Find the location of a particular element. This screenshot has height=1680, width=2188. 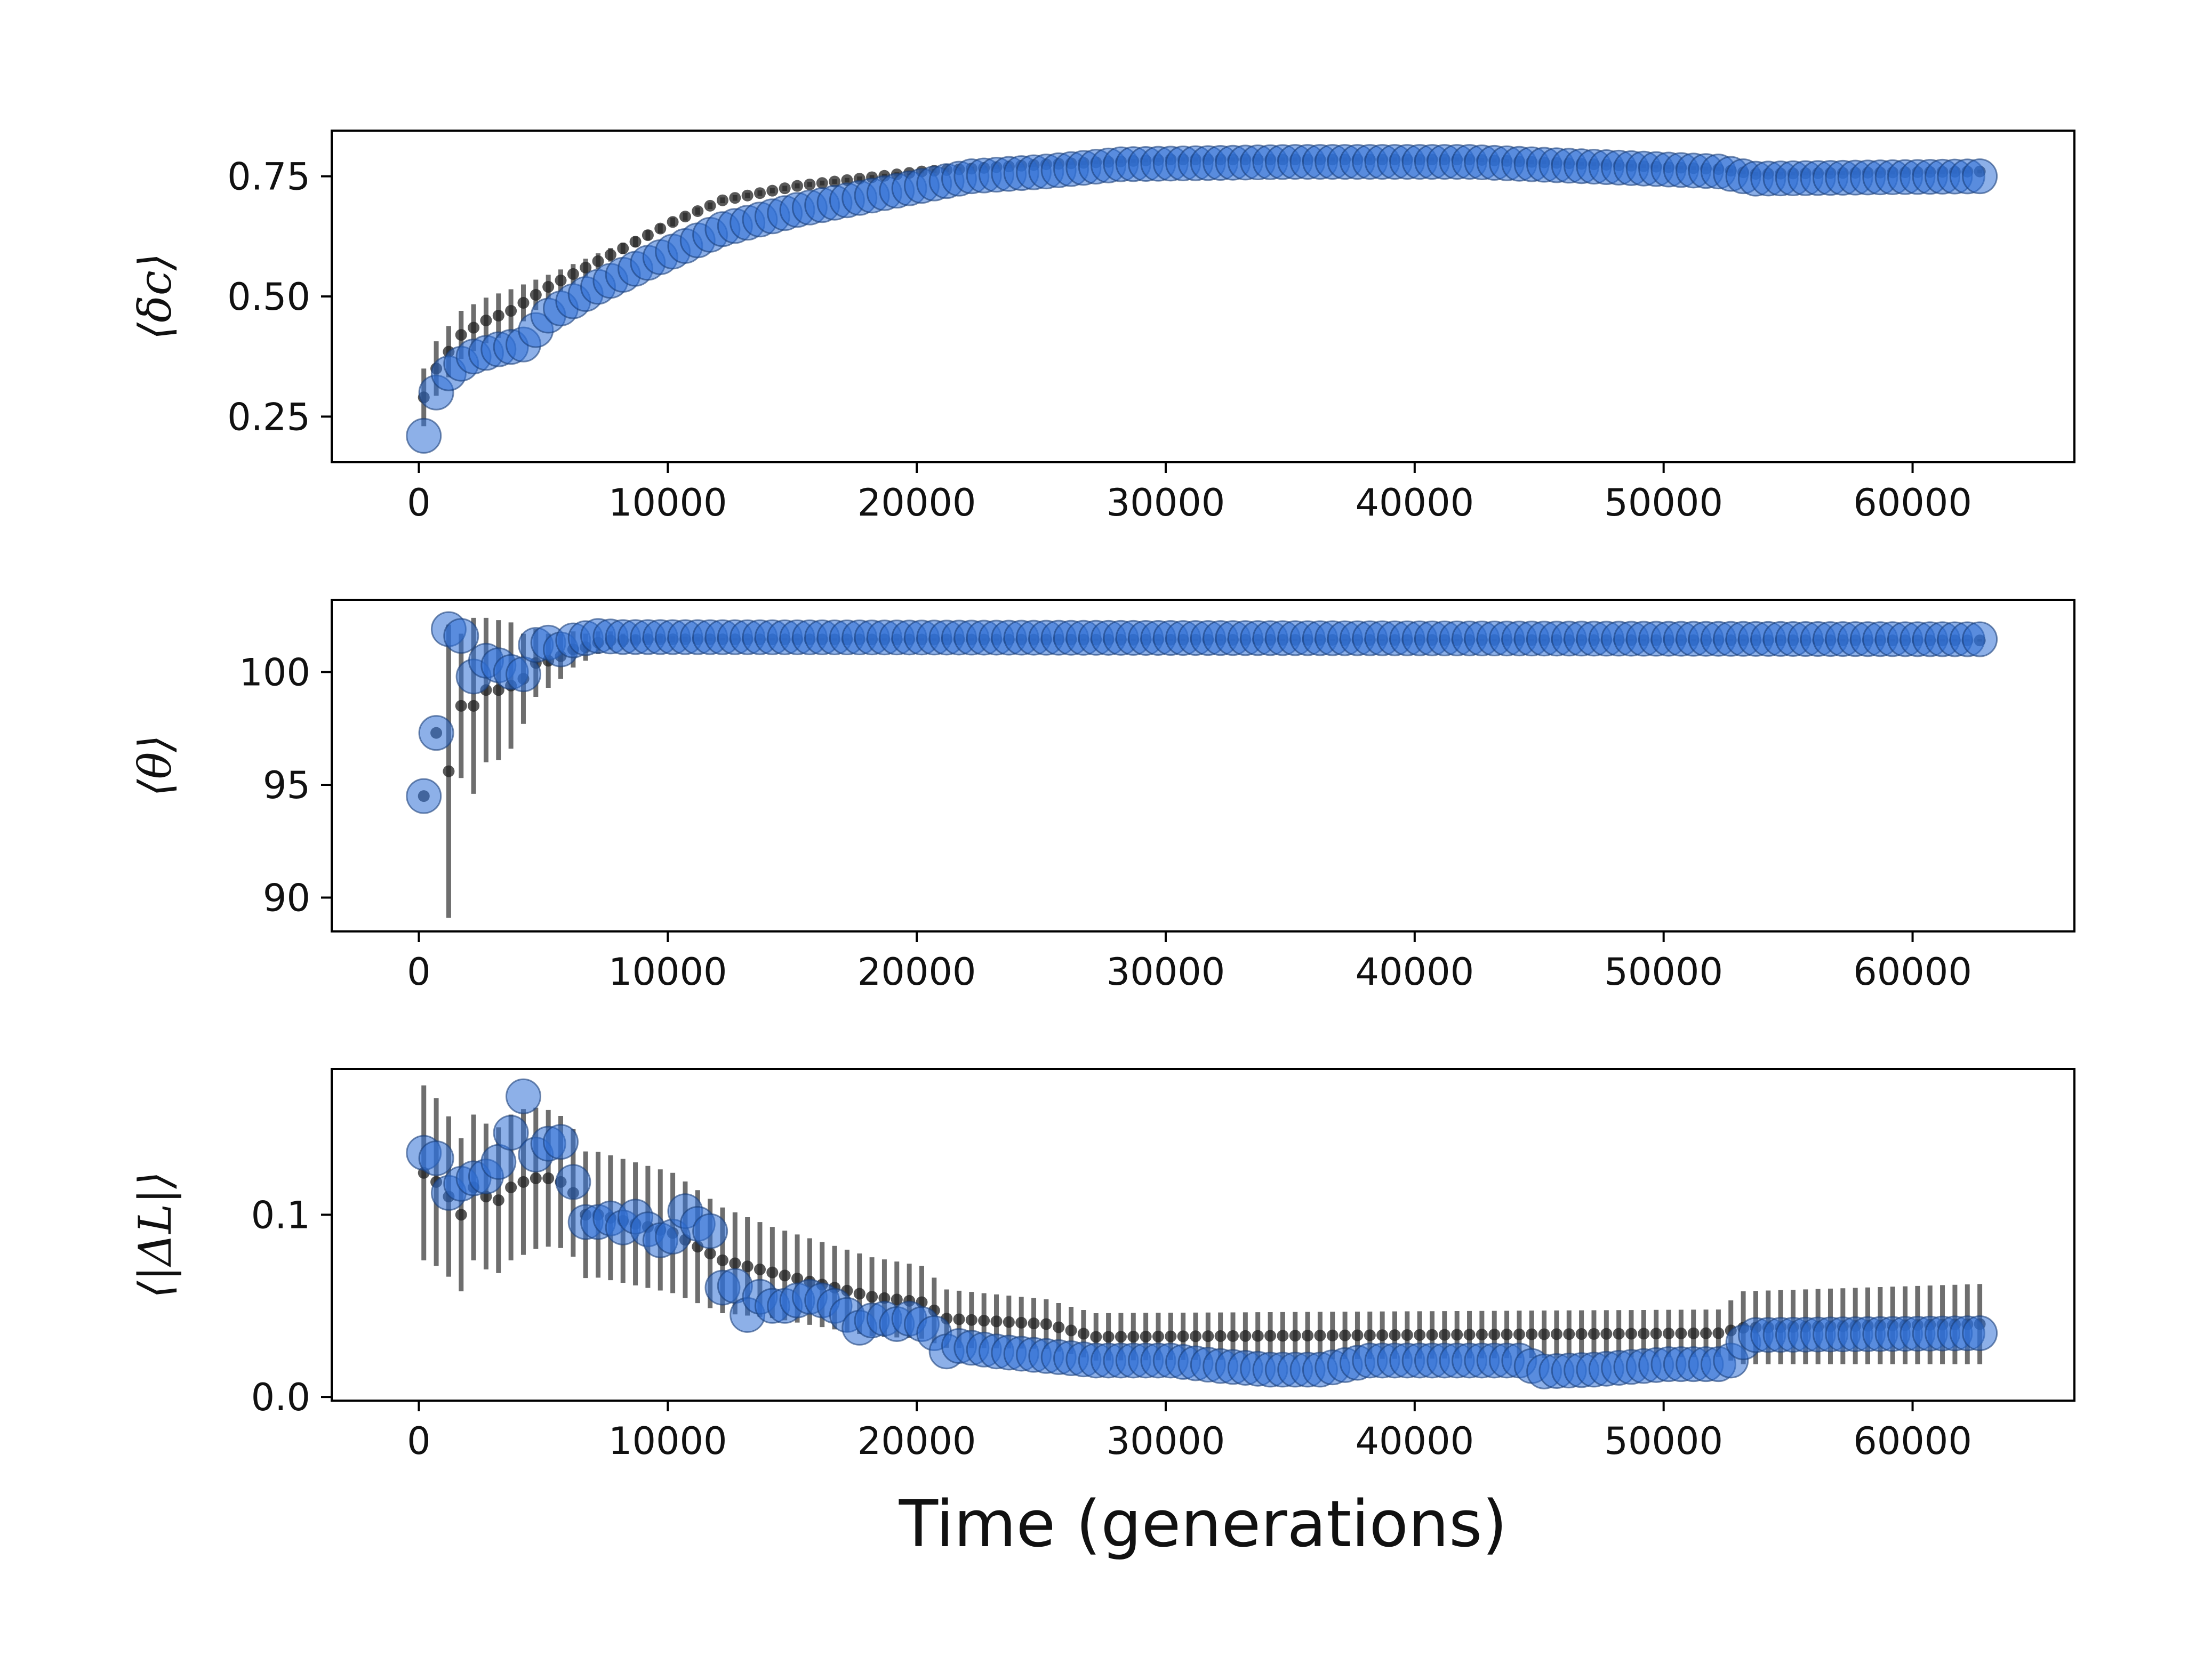

x-axis-label: Time (generations) is located at coordinates (1203, 1525).